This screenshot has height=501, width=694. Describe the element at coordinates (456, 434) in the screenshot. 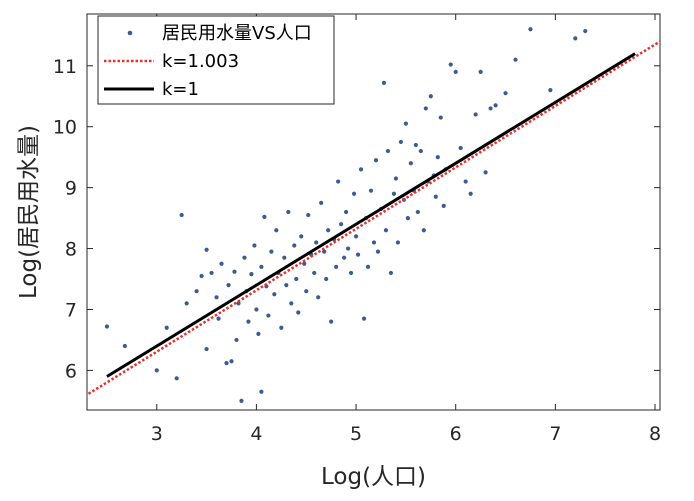

I see `x-tick-label: 6` at that location.